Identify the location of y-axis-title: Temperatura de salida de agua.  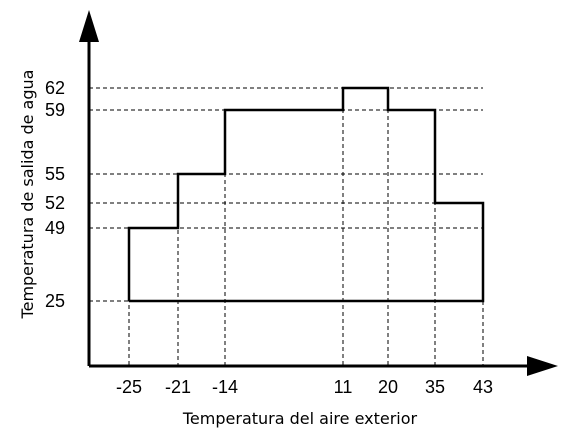
(27, 195).